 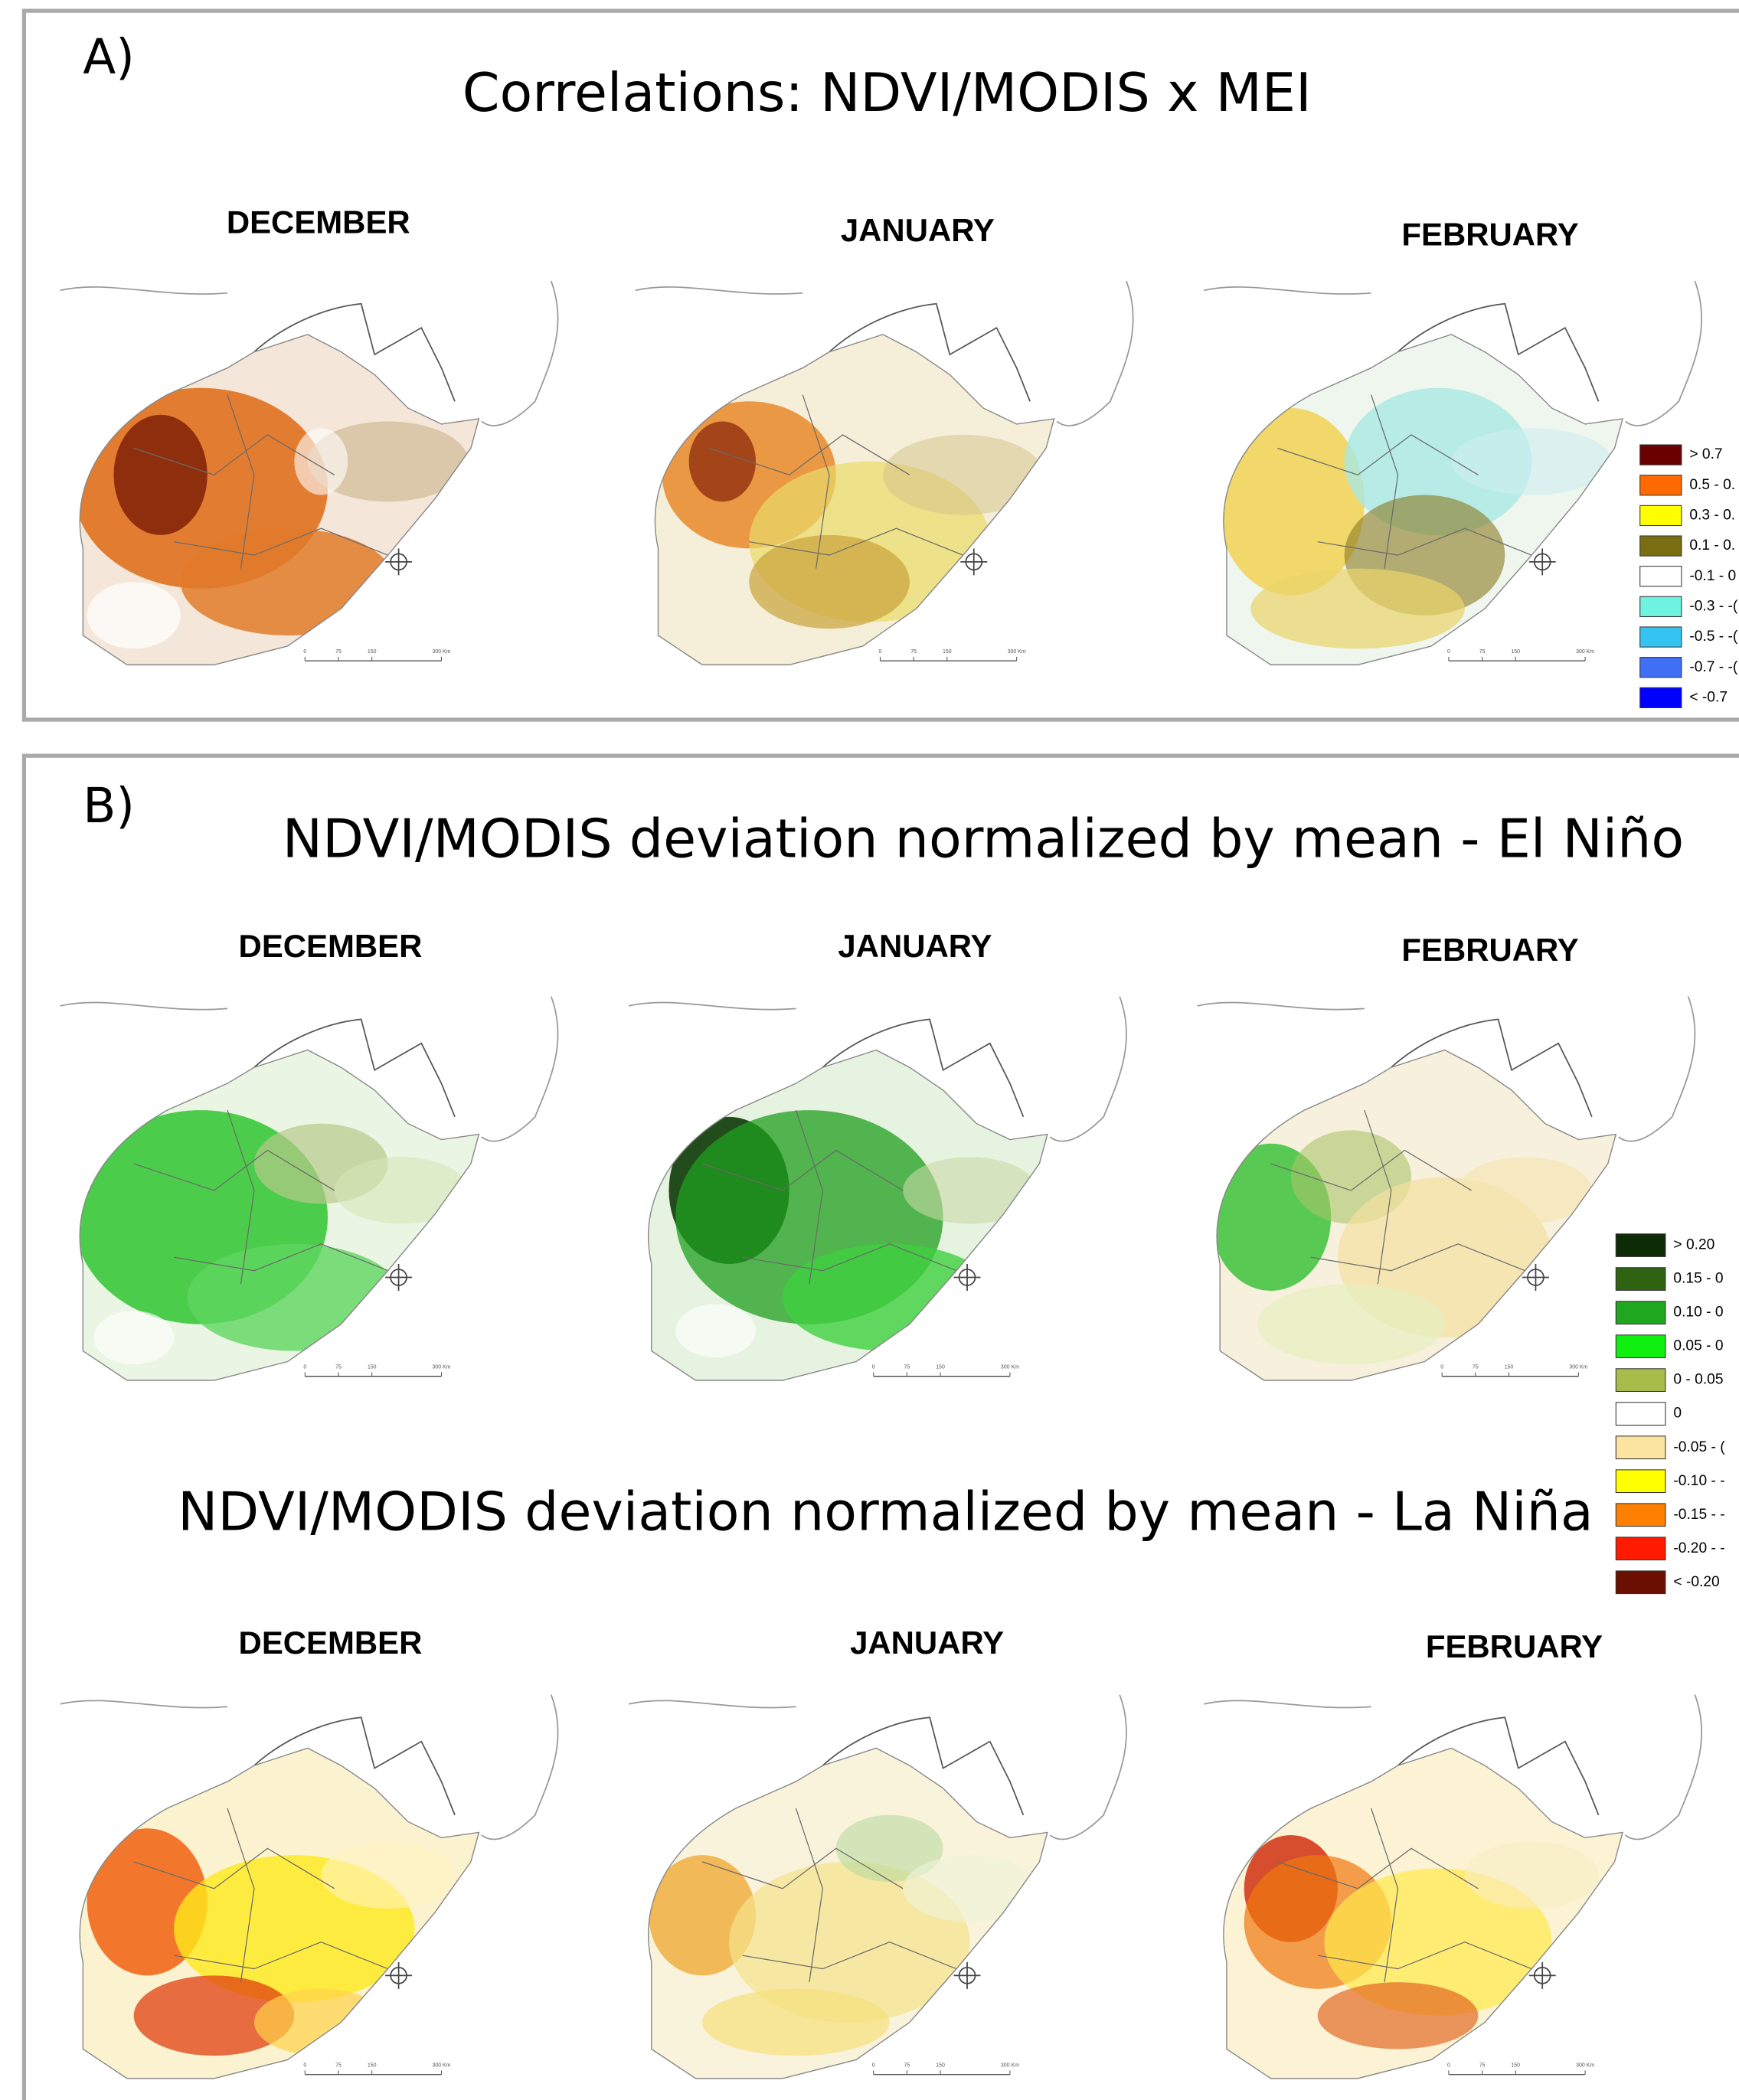 What do you see at coordinates (109, 806) in the screenshot?
I see `panel-label: B)` at bounding box center [109, 806].